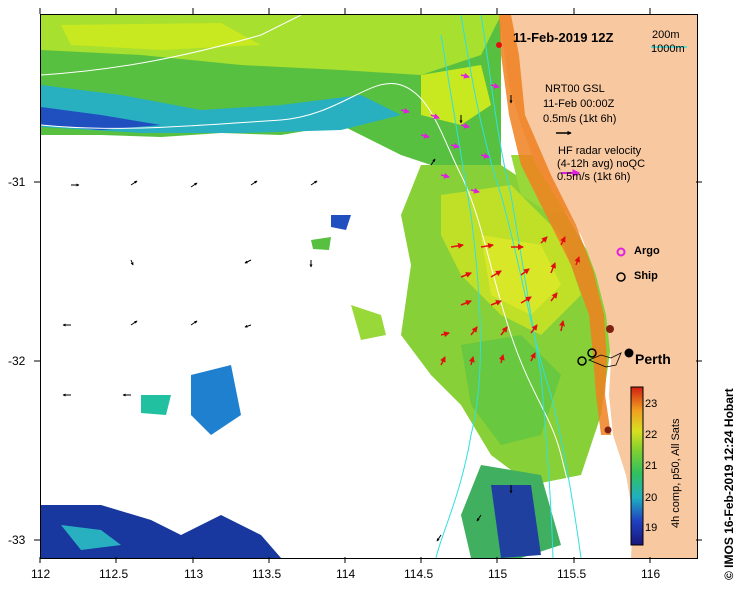 This screenshot has width=739, height=592. I want to click on radar-legend-line2: (4-12h avg) noQC, so click(601, 164).